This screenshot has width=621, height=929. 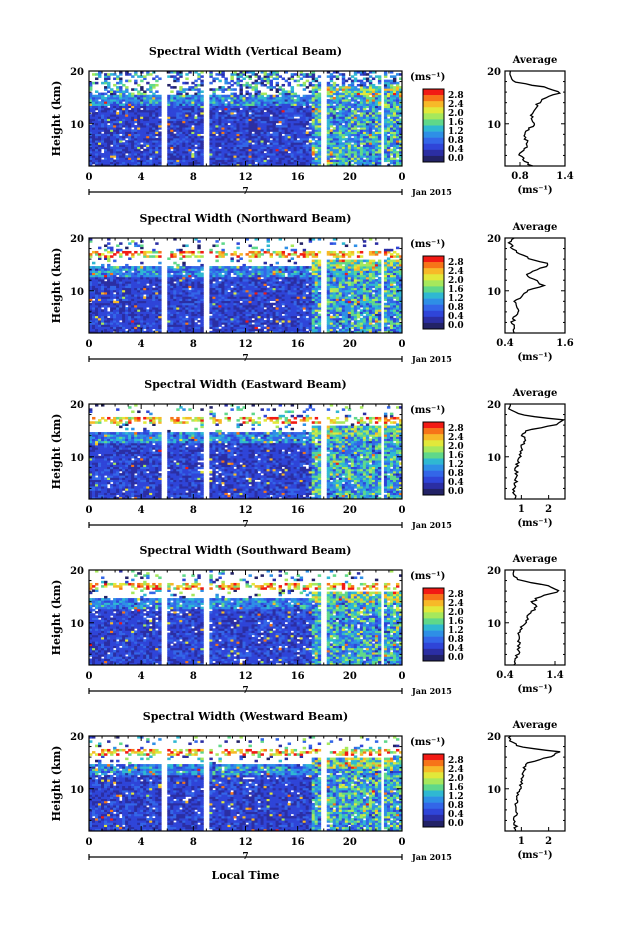 I want to click on panel-title: Spectral Width (Westward Beam), so click(x=245, y=716).